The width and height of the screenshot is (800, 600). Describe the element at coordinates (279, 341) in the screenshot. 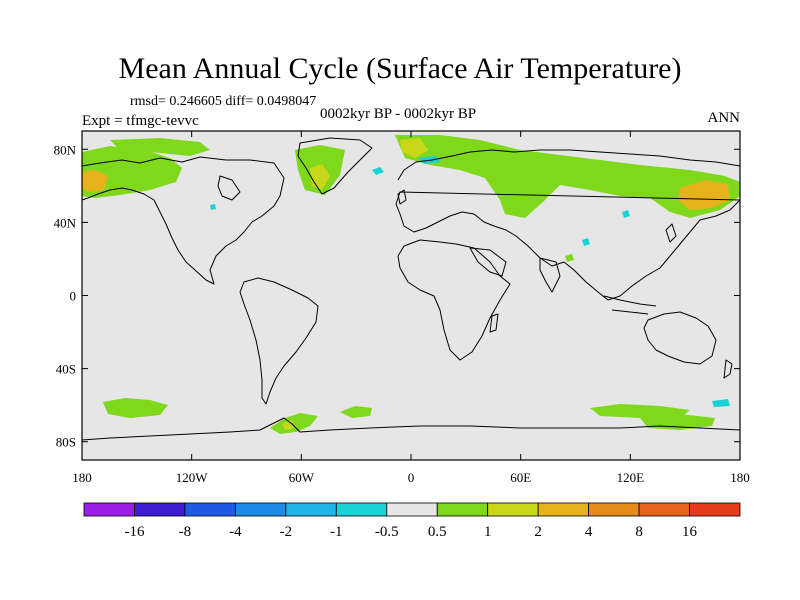

I see `coast-south-america` at that location.